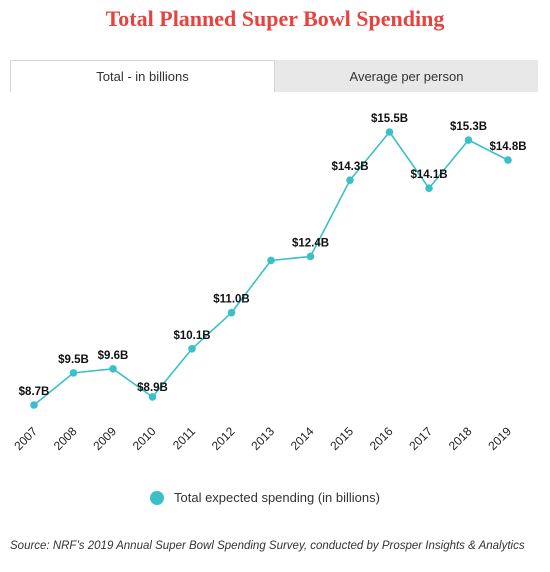 This screenshot has width=550, height=572. Describe the element at coordinates (460, 438) in the screenshot. I see `x-tick-label: 2018` at that location.